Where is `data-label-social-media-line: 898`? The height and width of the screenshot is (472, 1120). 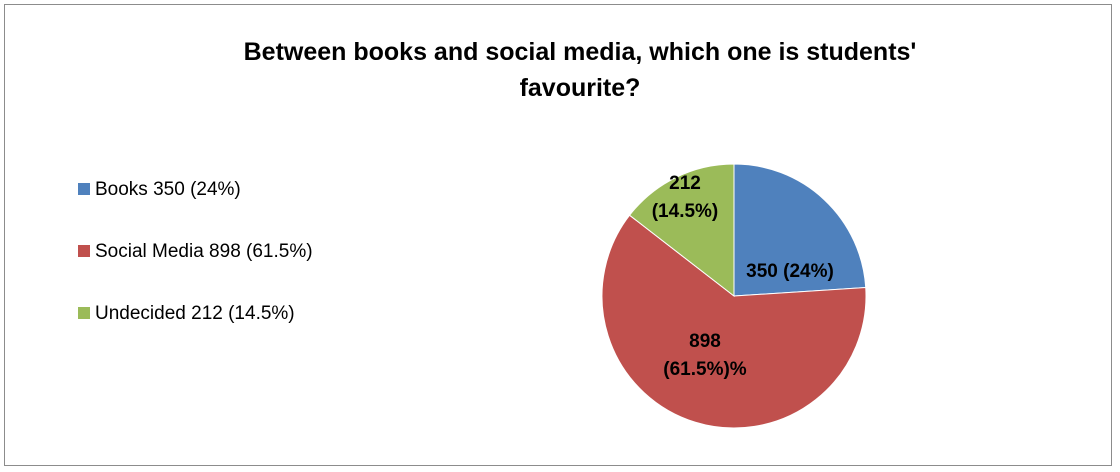
data-label-social-media-line: 898 is located at coordinates (705, 341).